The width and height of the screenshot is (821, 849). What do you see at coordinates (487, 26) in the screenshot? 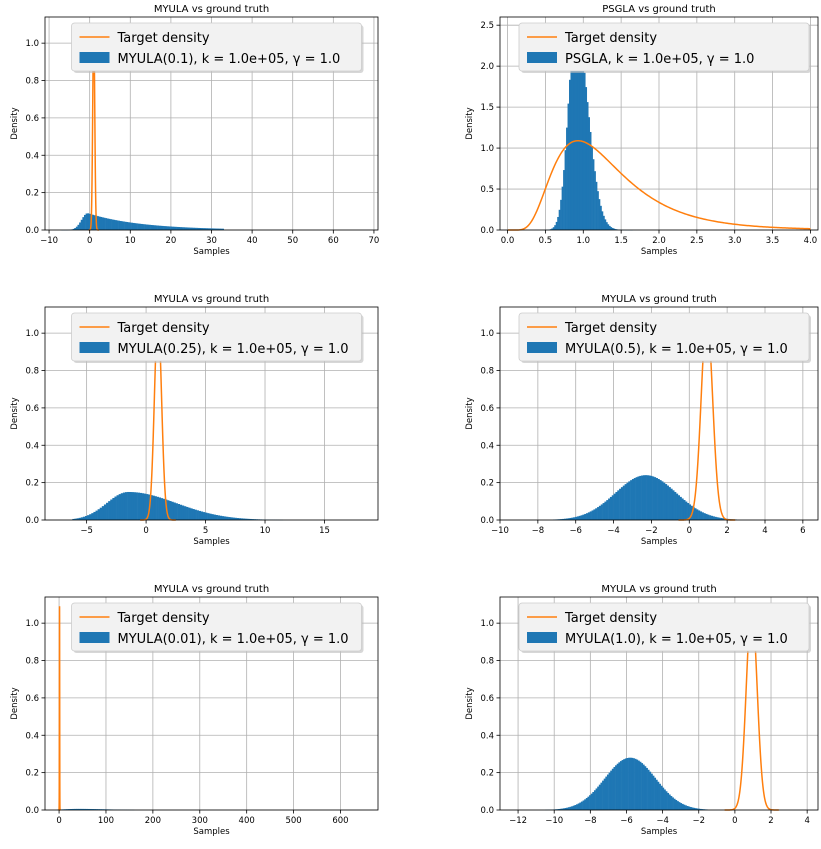
I see `y-tick-label: 2.5` at bounding box center [487, 26].